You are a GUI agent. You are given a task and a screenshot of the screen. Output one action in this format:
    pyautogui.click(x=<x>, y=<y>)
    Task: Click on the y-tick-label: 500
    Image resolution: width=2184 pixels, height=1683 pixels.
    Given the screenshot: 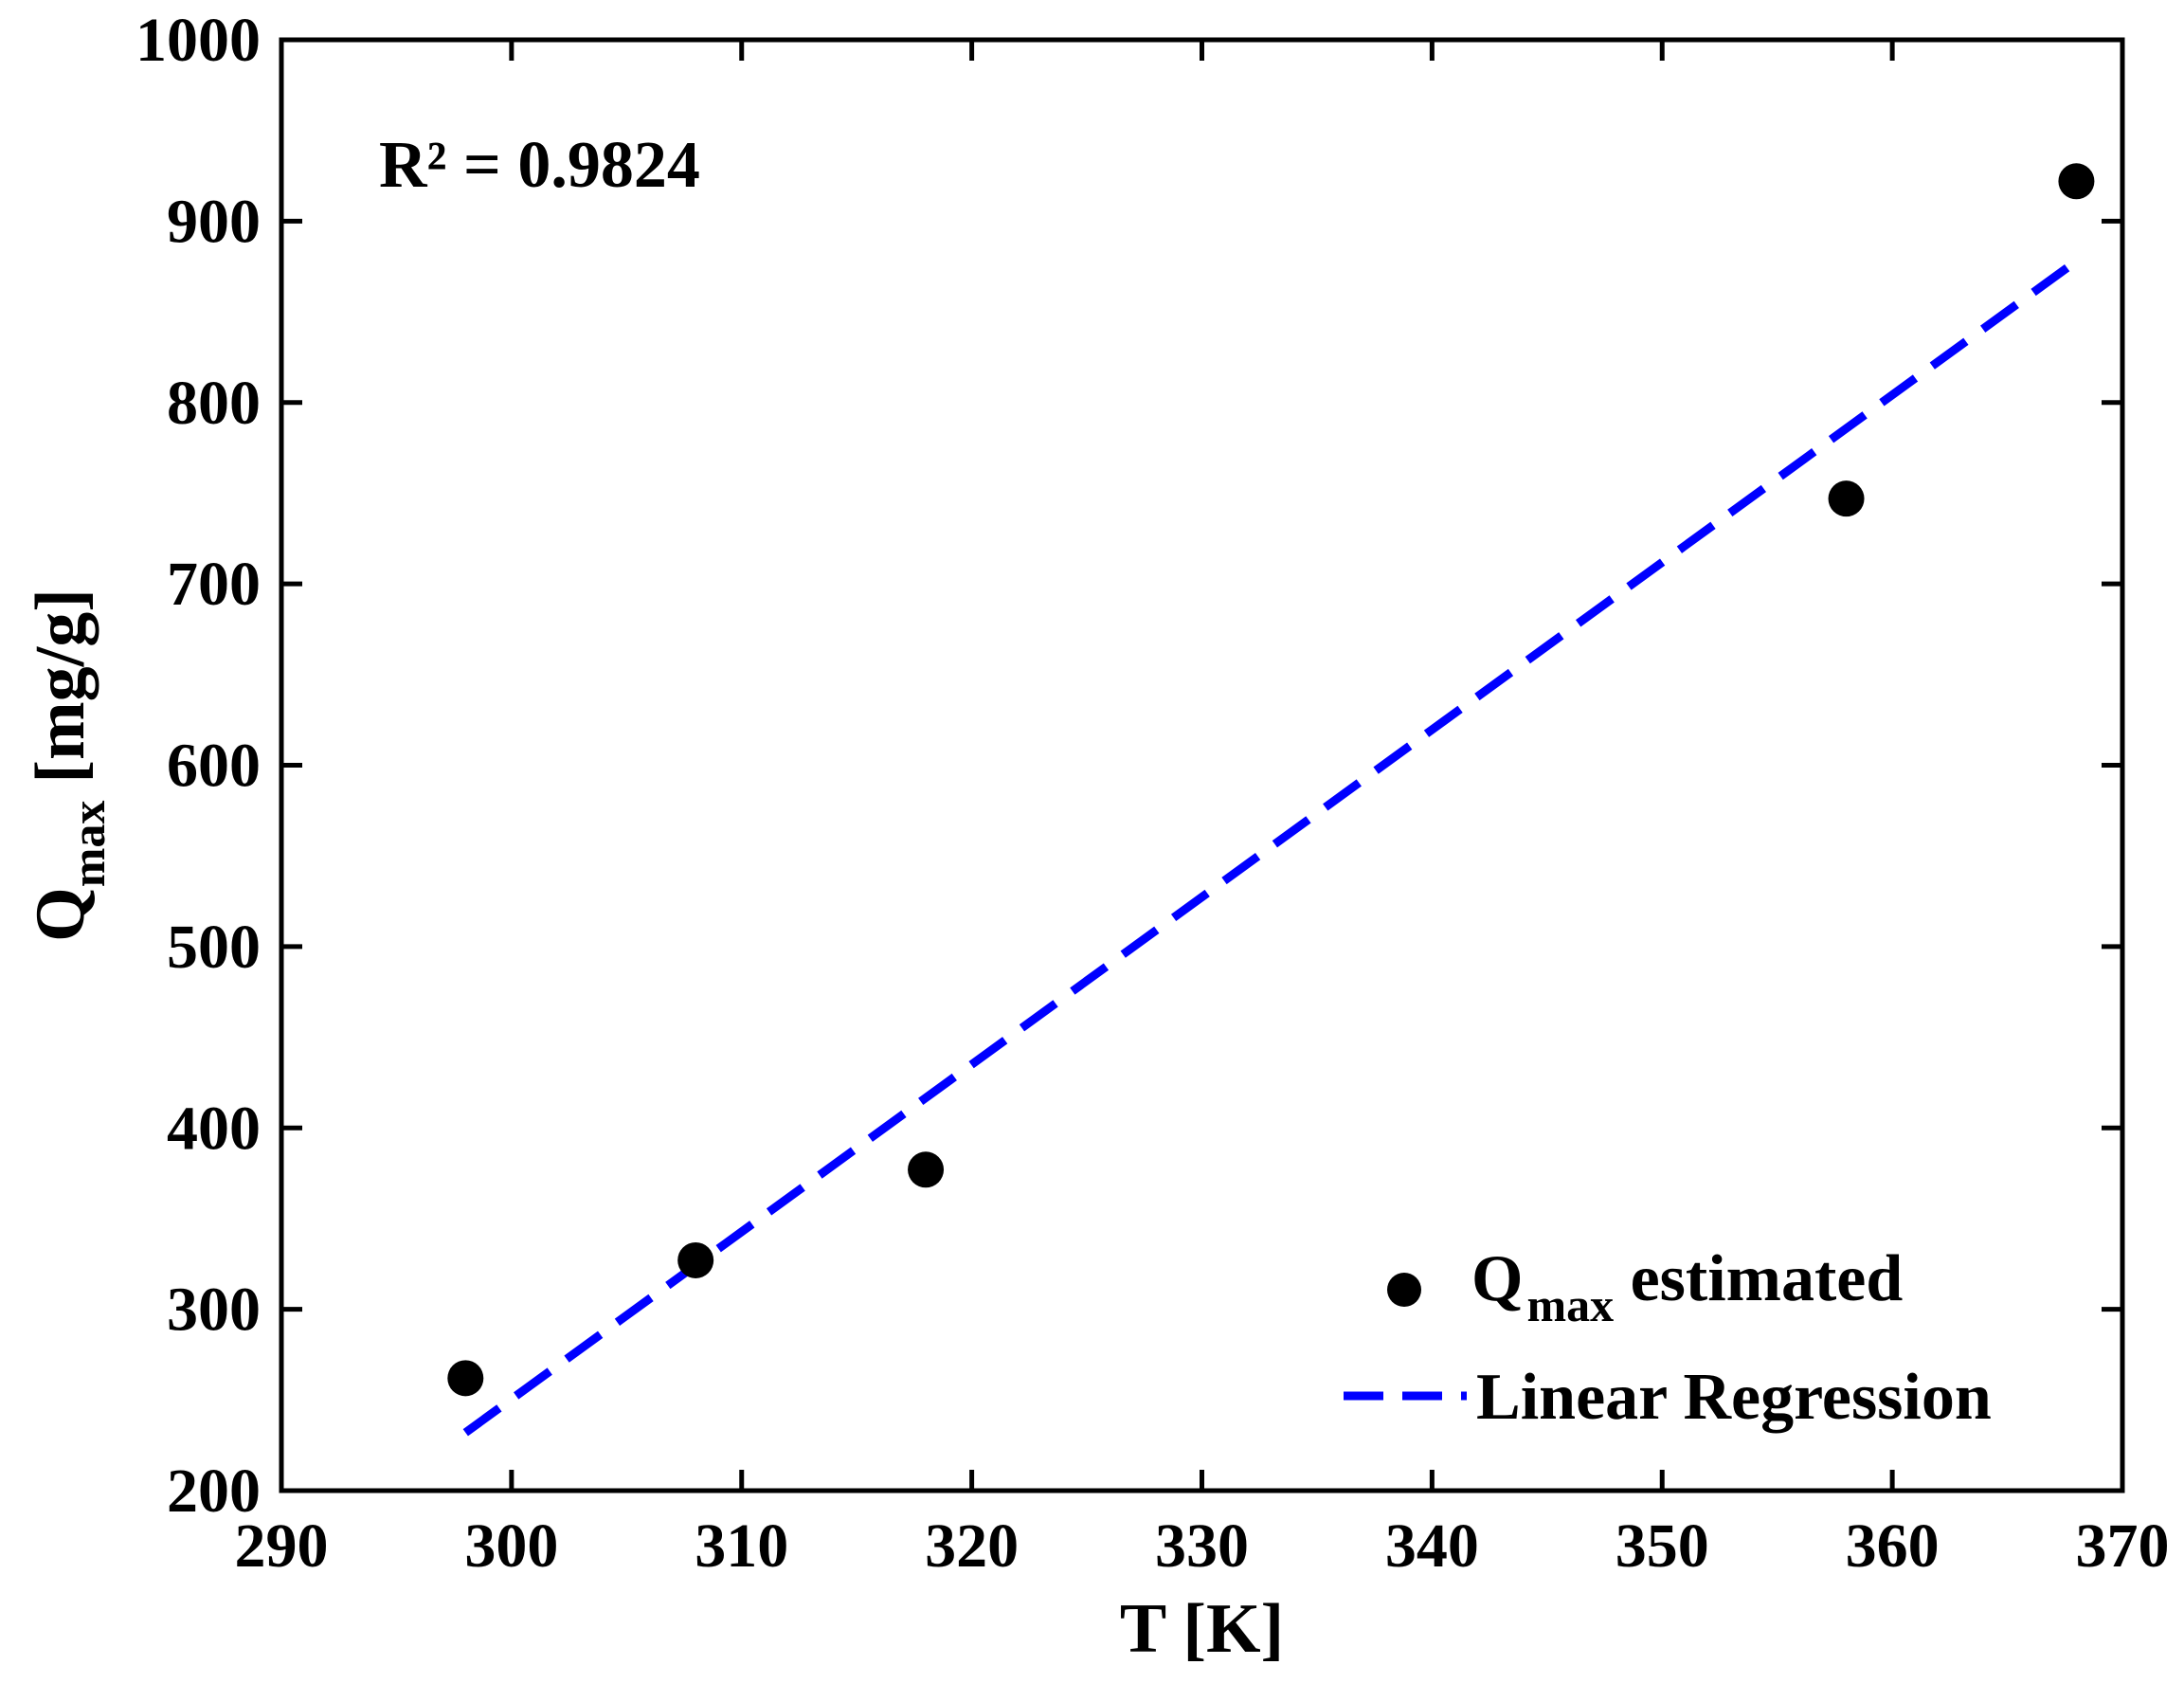 What is the action you would take?
    pyautogui.click(x=214, y=947)
    